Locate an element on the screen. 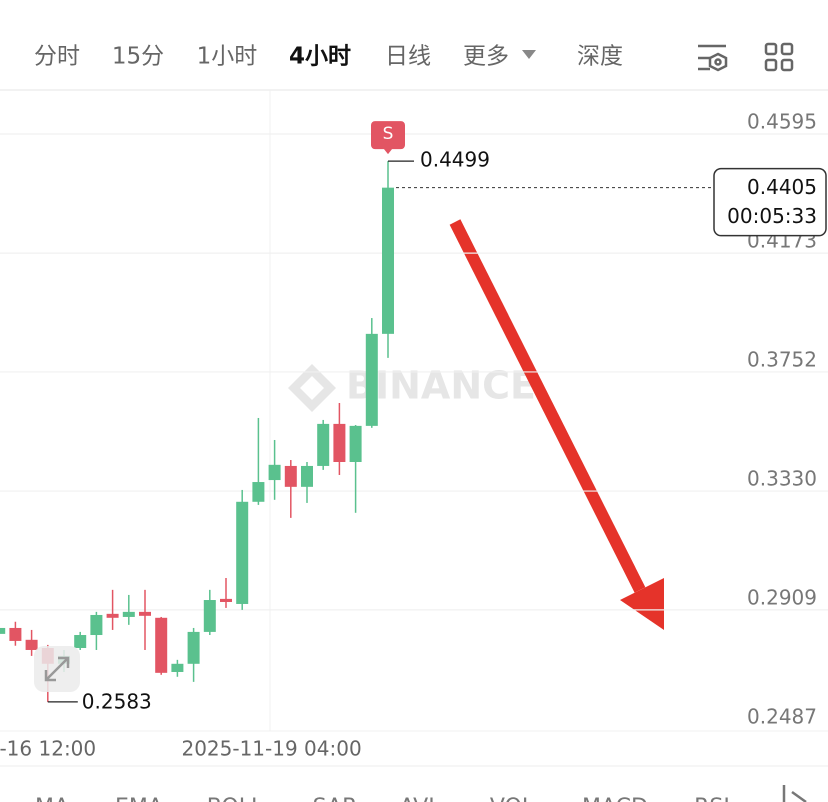  x-tick-label: -16 12:00 is located at coordinates (48, 749).